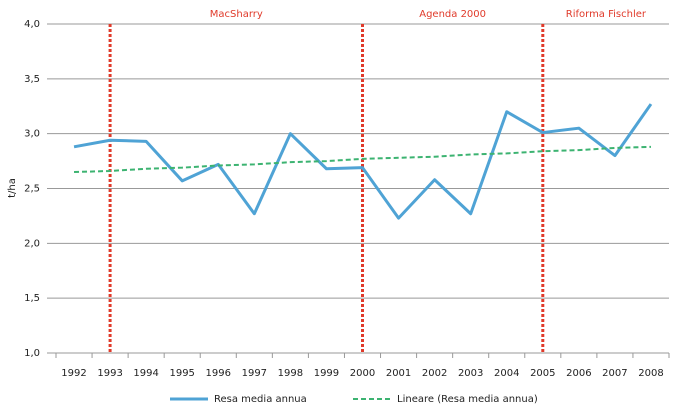 The image size is (675, 404). I want to click on x-tick-label: 2004, so click(506, 373).